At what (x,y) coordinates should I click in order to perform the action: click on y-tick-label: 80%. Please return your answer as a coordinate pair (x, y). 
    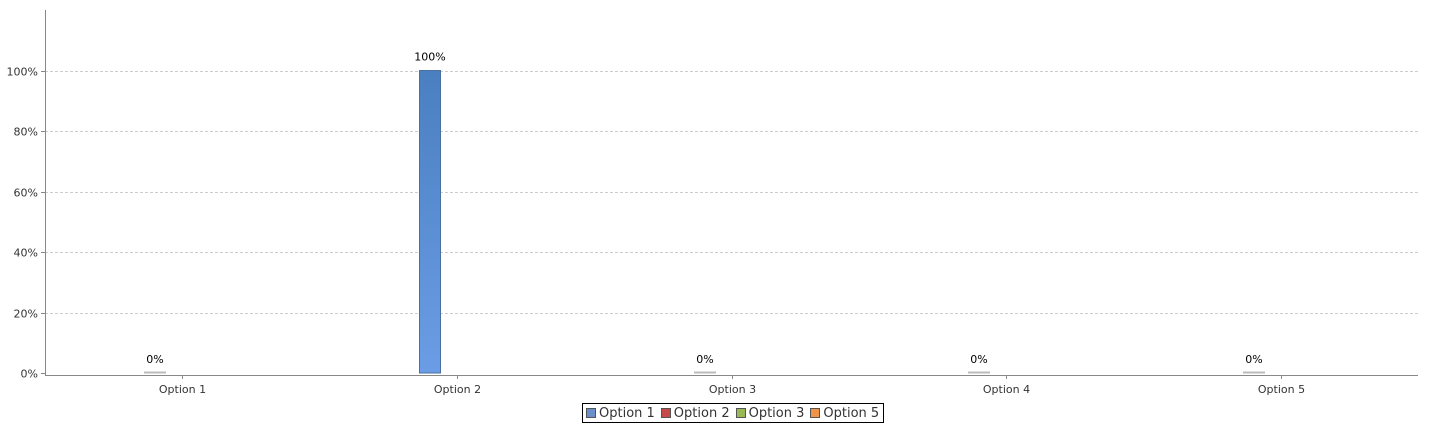
    Looking at the image, I should click on (26, 132).